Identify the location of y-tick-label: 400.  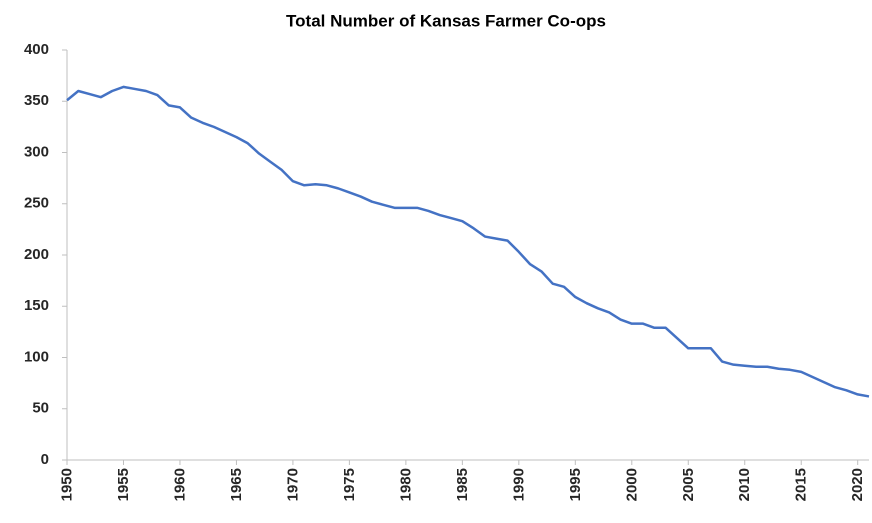
(36, 49).